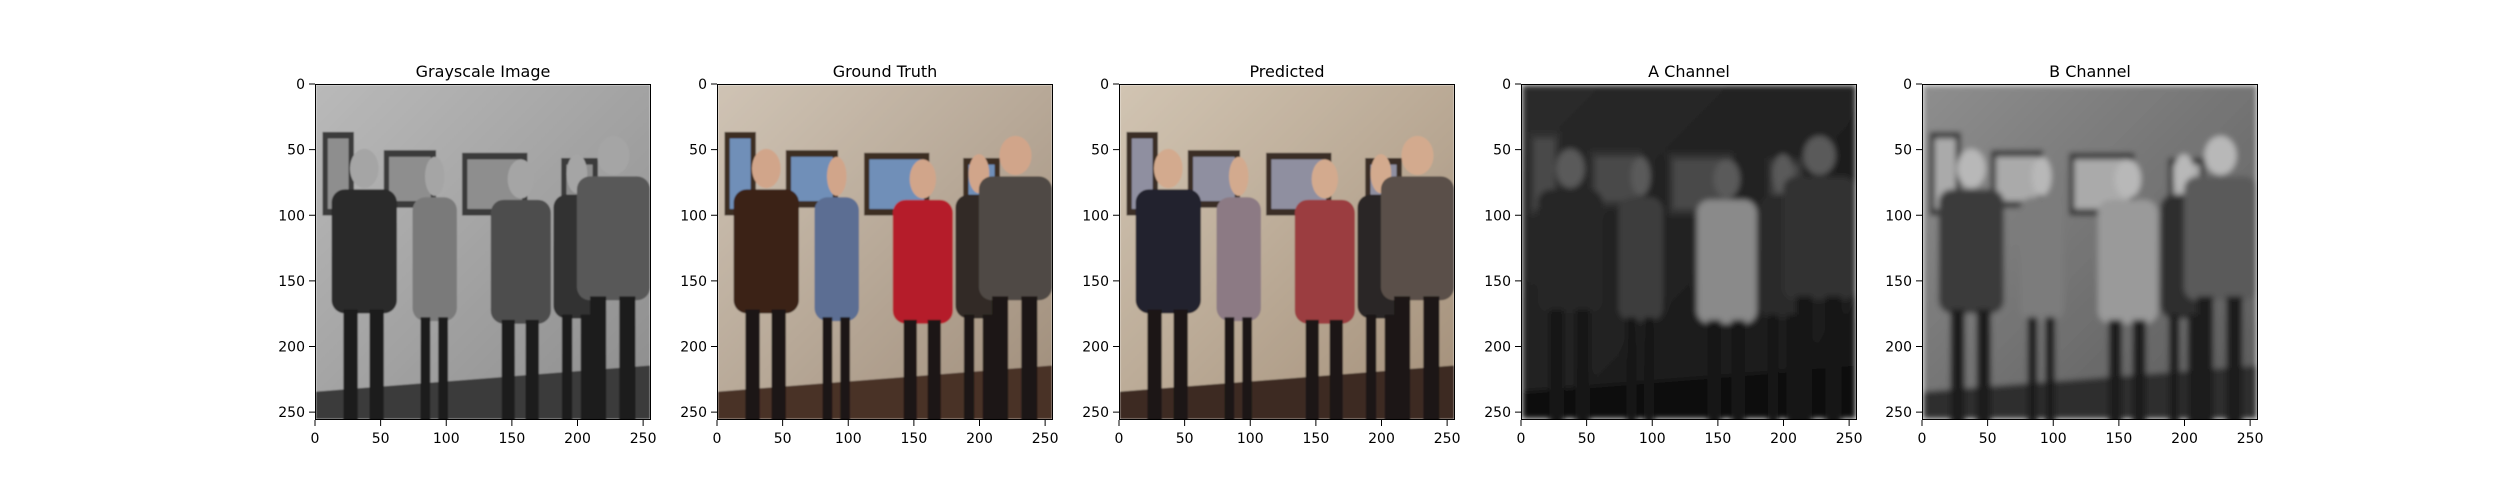  What do you see at coordinates (752, 364) in the screenshot?
I see `person-1-leg-left` at bounding box center [752, 364].